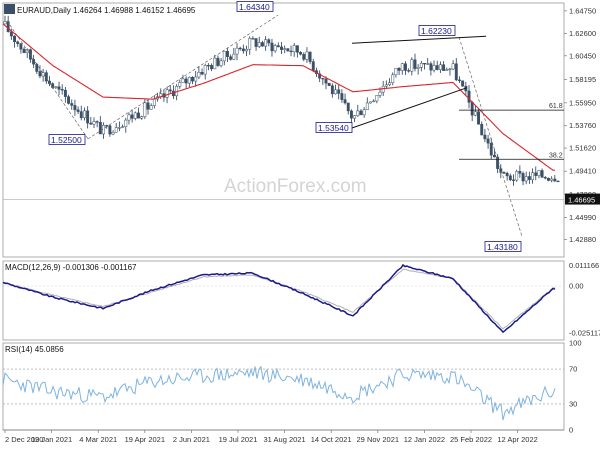  I want to click on price-annotation-label: 1.52500, so click(66, 140).